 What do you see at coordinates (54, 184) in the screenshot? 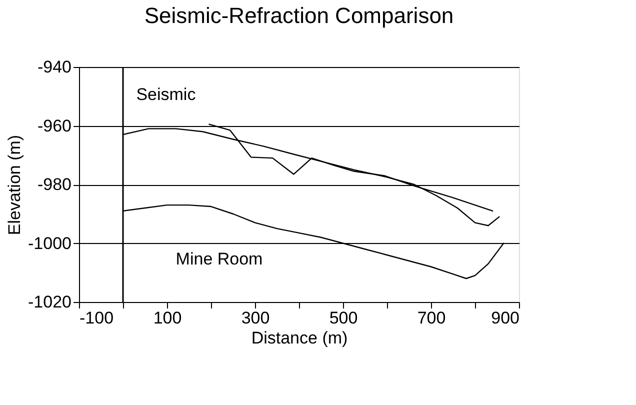
I see `y-tick-label: -980` at bounding box center [54, 184].